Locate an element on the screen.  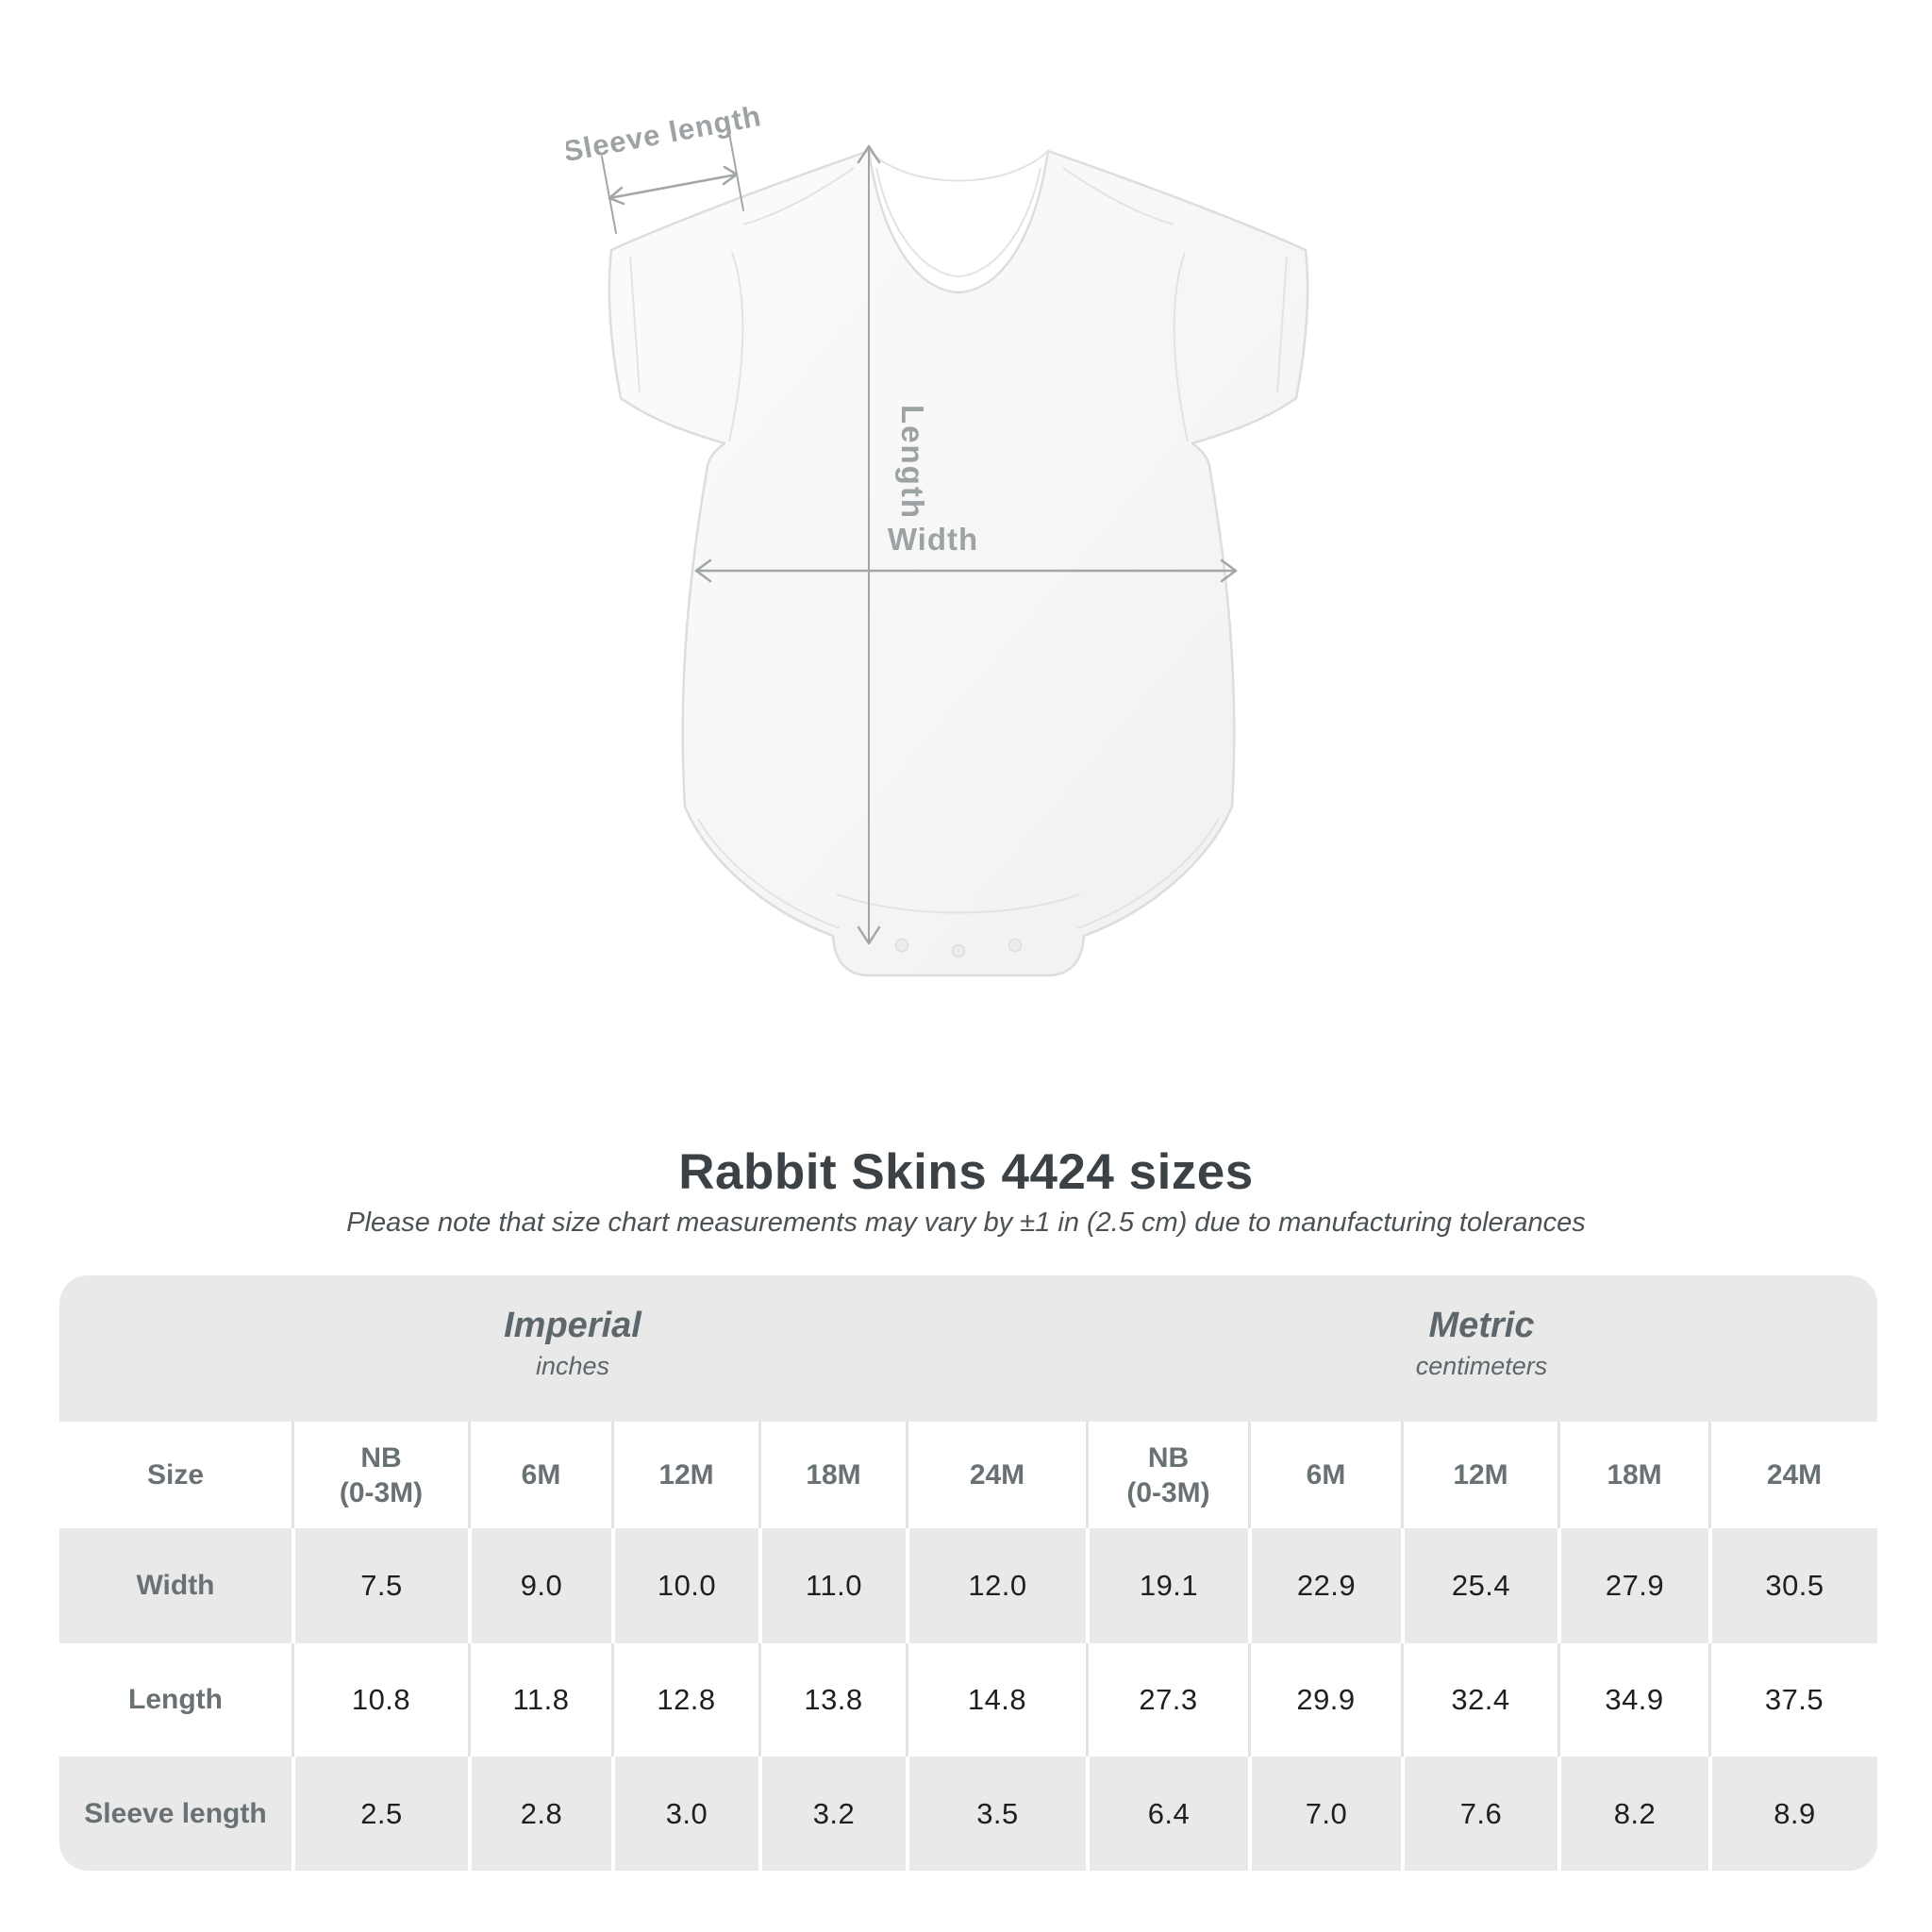
length-label: Length is located at coordinates (913, 462).